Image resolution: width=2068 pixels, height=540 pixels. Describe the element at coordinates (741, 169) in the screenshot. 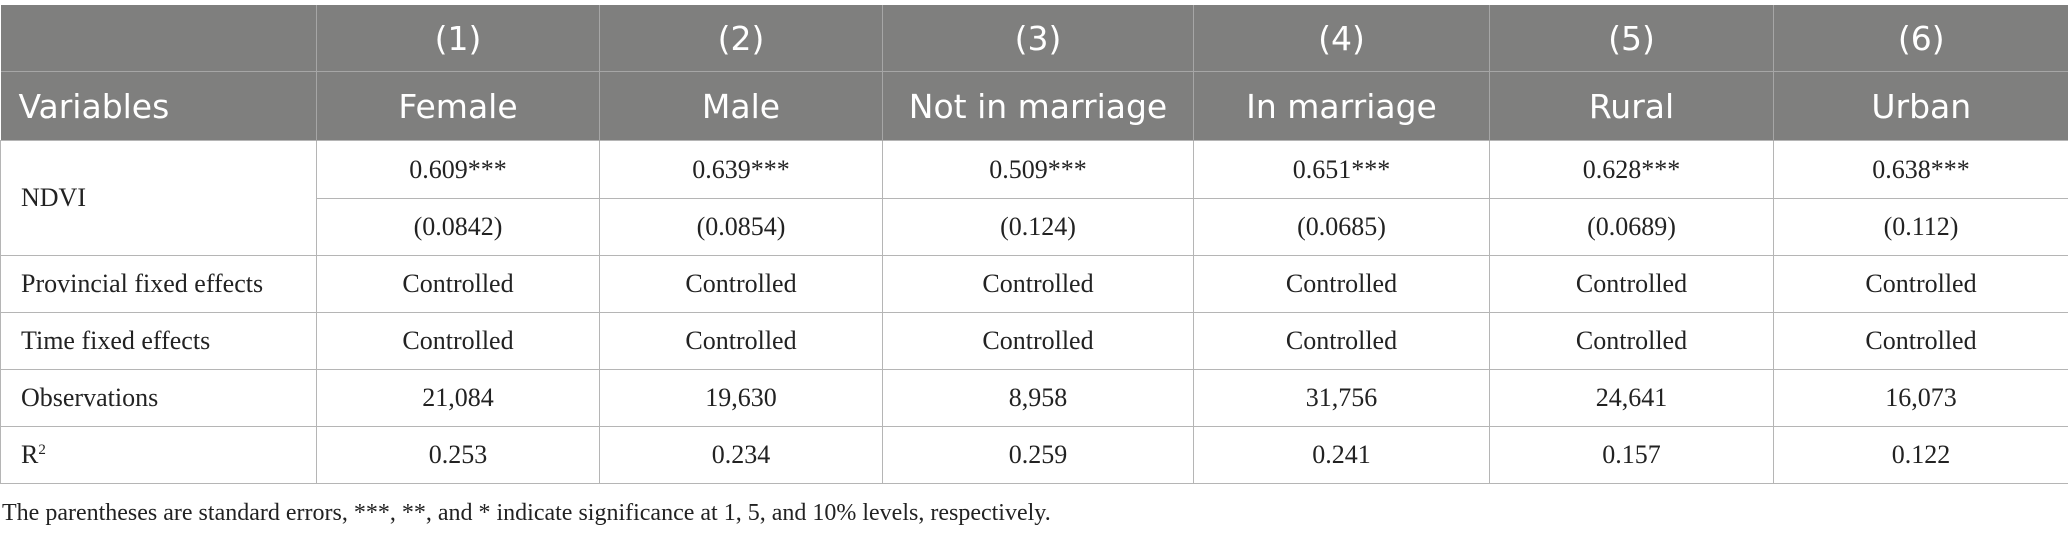

I see `ndvi-coef-cell: 0.639***` at that location.